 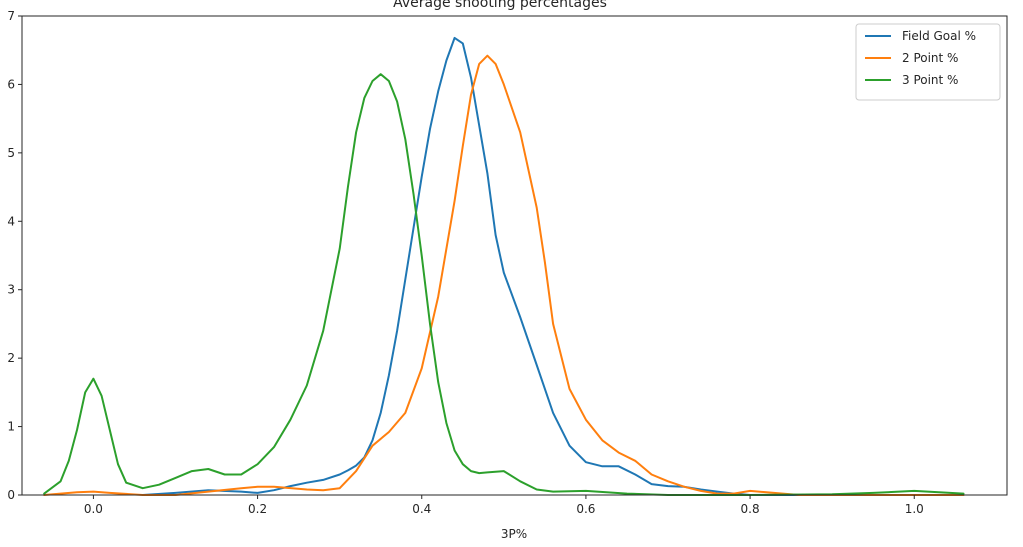 What do you see at coordinates (421, 509) in the screenshot?
I see `x-tick-label: 0.4` at bounding box center [421, 509].